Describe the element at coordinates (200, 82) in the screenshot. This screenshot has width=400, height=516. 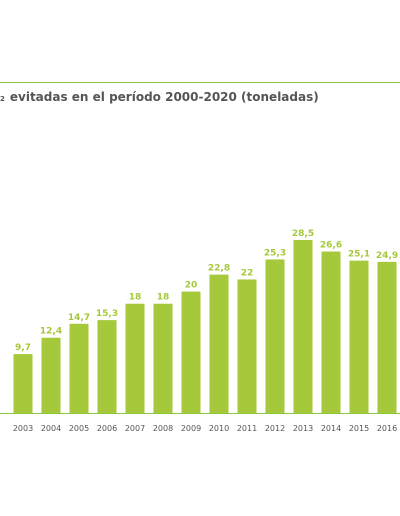
I see `top-rule` at that location.